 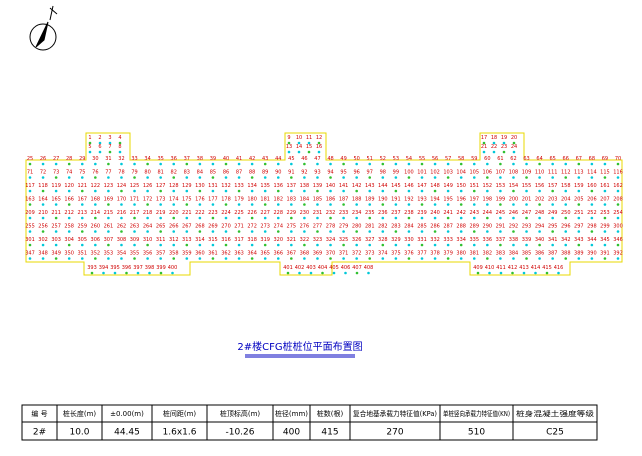 I want to click on pile-number: 207, so click(x=605, y=200).